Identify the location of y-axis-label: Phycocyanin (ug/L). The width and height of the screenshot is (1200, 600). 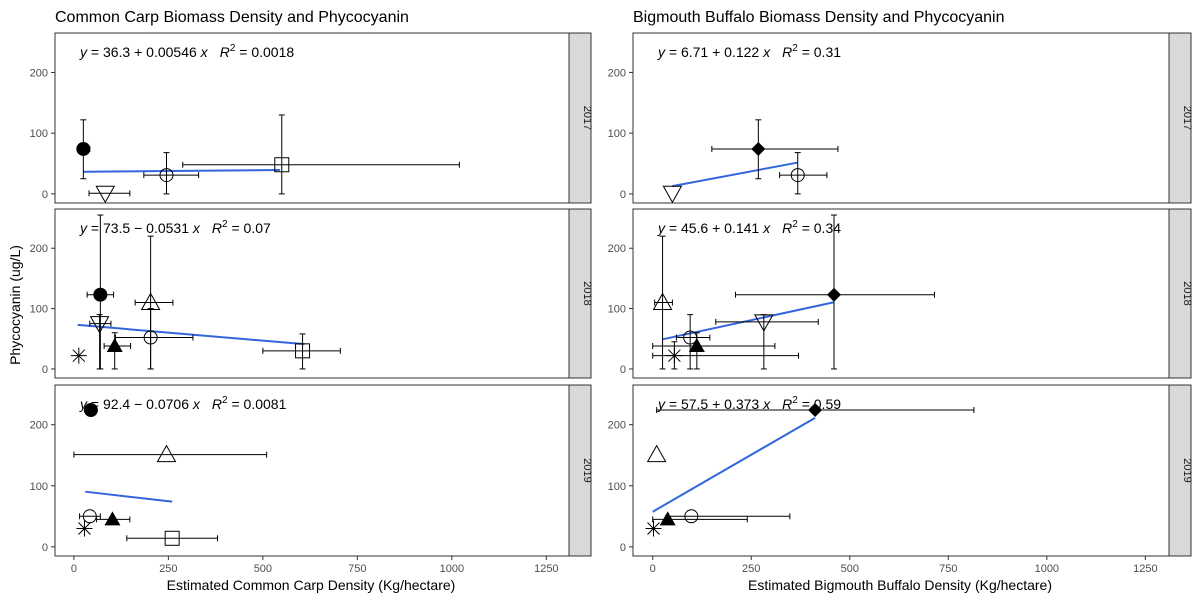
(15, 305).